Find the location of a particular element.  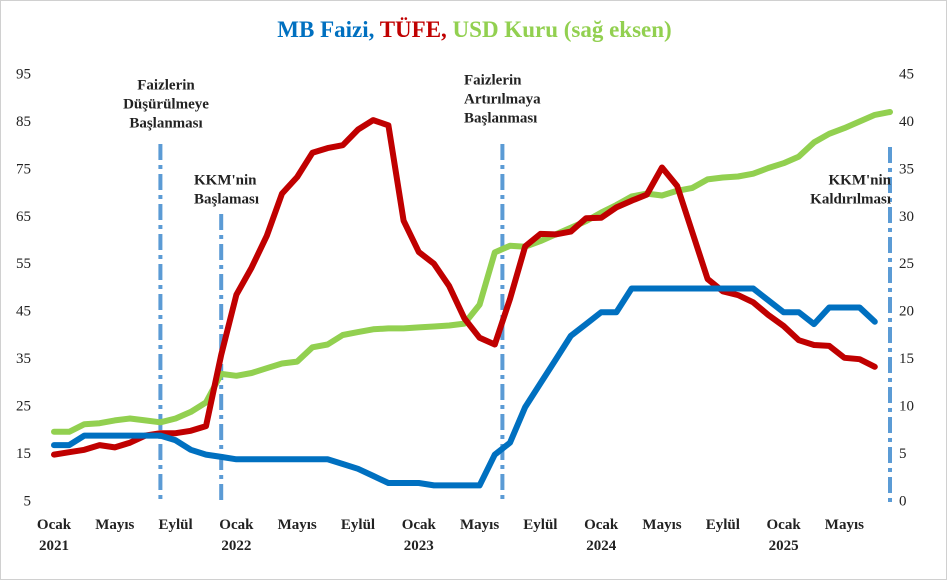

title-part: TÜFE is located at coordinates (410, 29).